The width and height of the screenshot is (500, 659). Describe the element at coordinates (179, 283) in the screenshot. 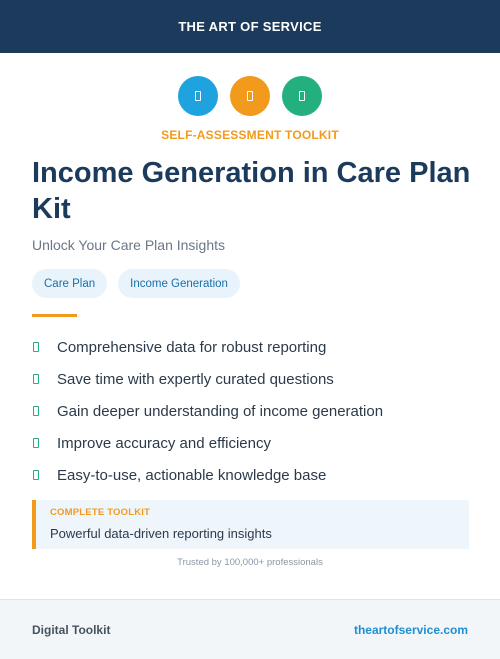

I see `tag-income-generation: Income Generation` at that location.